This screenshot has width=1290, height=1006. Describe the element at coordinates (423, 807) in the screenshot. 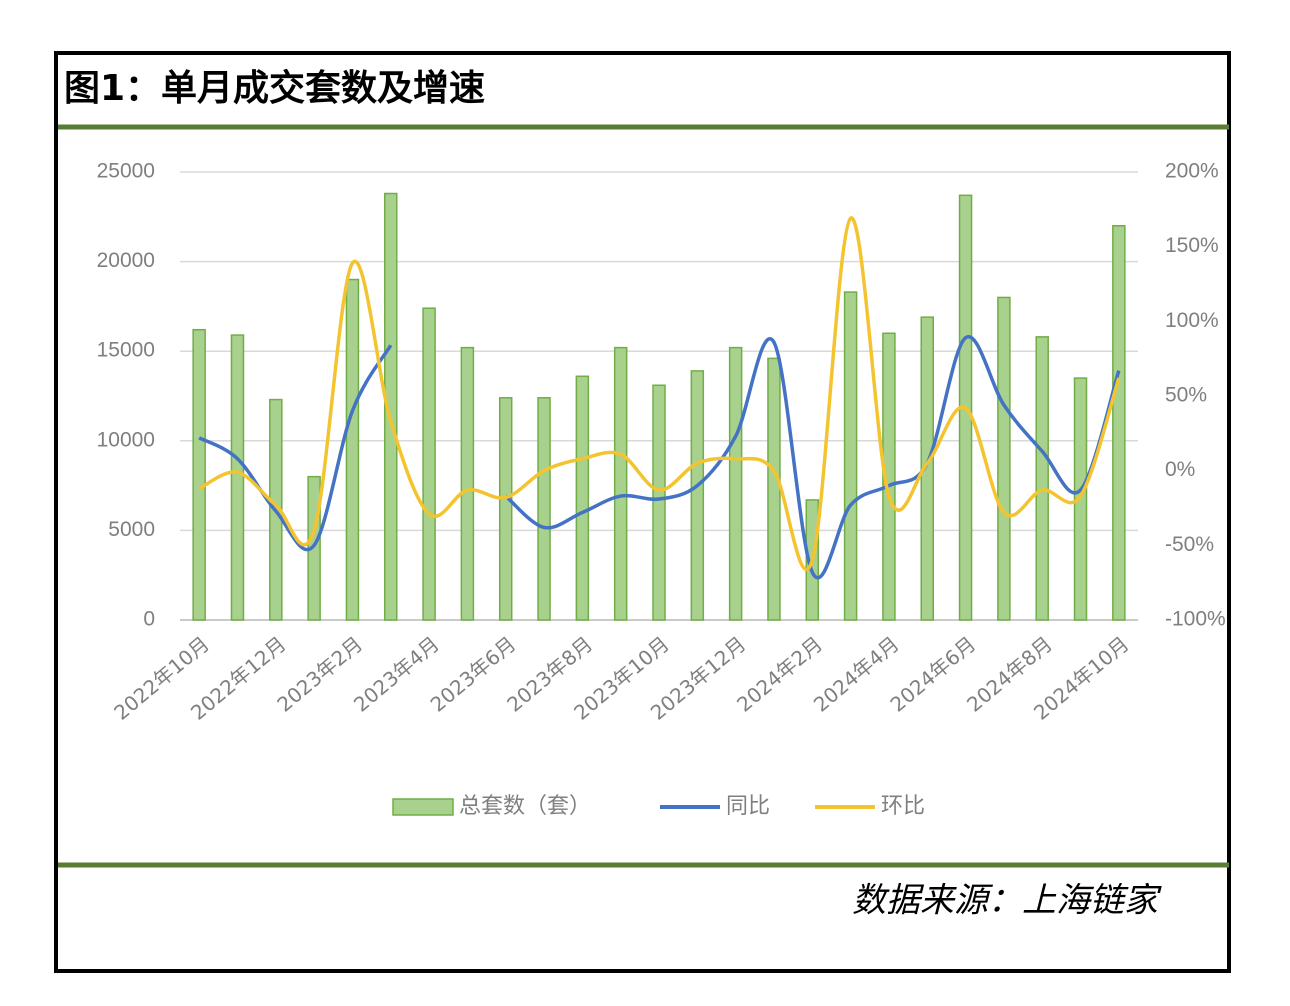

I see `legend-swatch` at that location.